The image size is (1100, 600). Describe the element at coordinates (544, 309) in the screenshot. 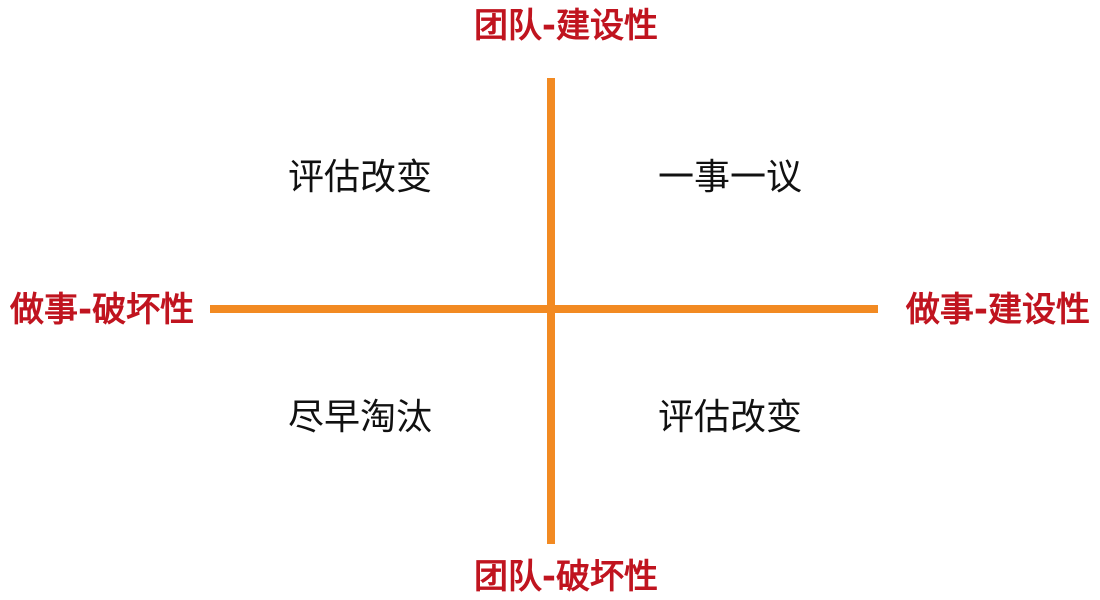

I see `horizontal-axis-line` at that location.